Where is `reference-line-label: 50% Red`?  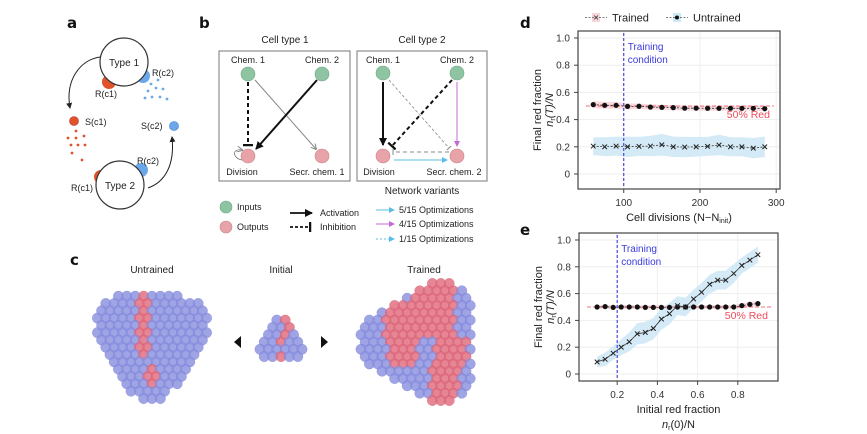
reference-line-label: 50% Red is located at coordinates (748, 115).